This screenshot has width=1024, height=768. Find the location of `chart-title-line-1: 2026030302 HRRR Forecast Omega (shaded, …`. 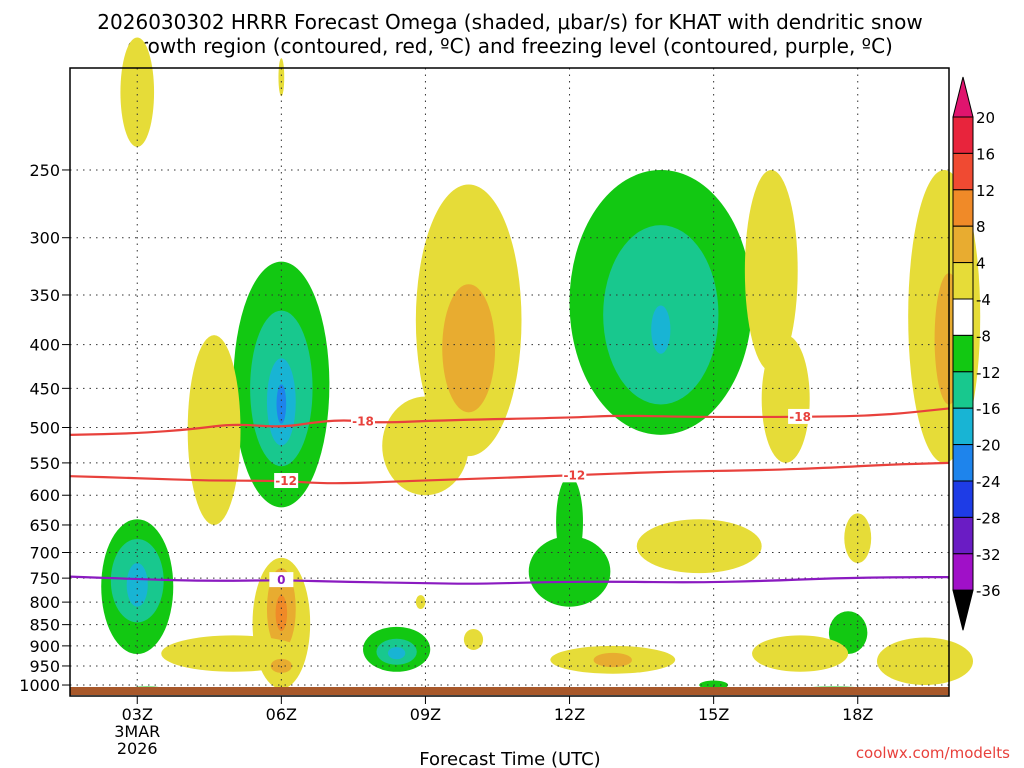

chart-title-line-1: 2026030302 HRRR Forecast Omega (shaded, … is located at coordinates (509, 22).